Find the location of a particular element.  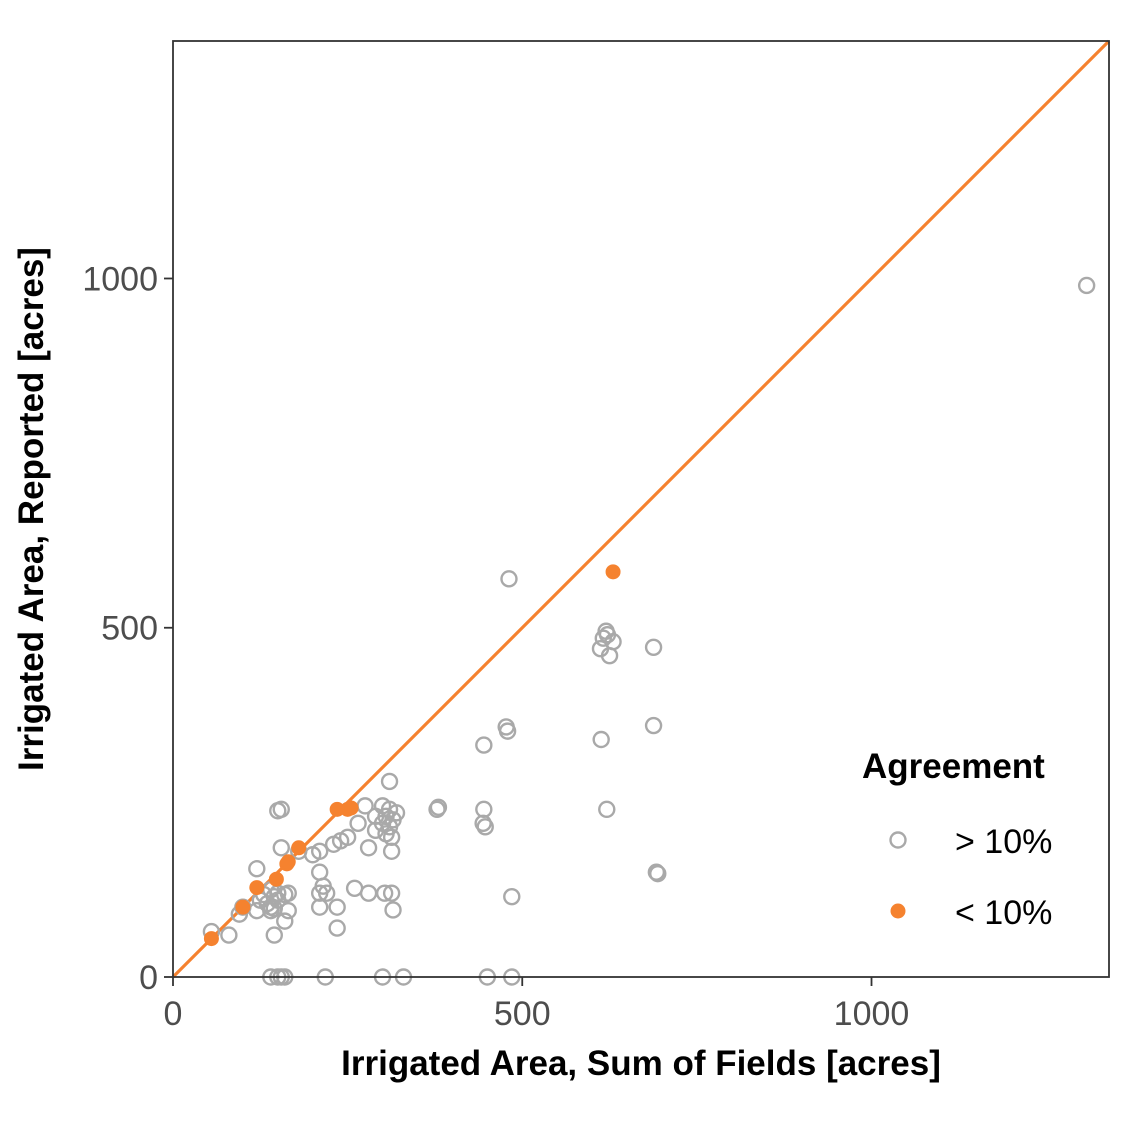

y-axis: 0 500 1000 is located at coordinates (127, 628).